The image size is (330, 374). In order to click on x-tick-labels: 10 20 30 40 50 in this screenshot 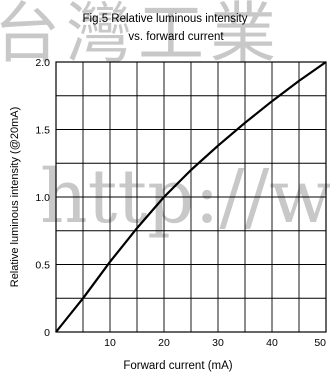, I will do `click(215, 343)`.